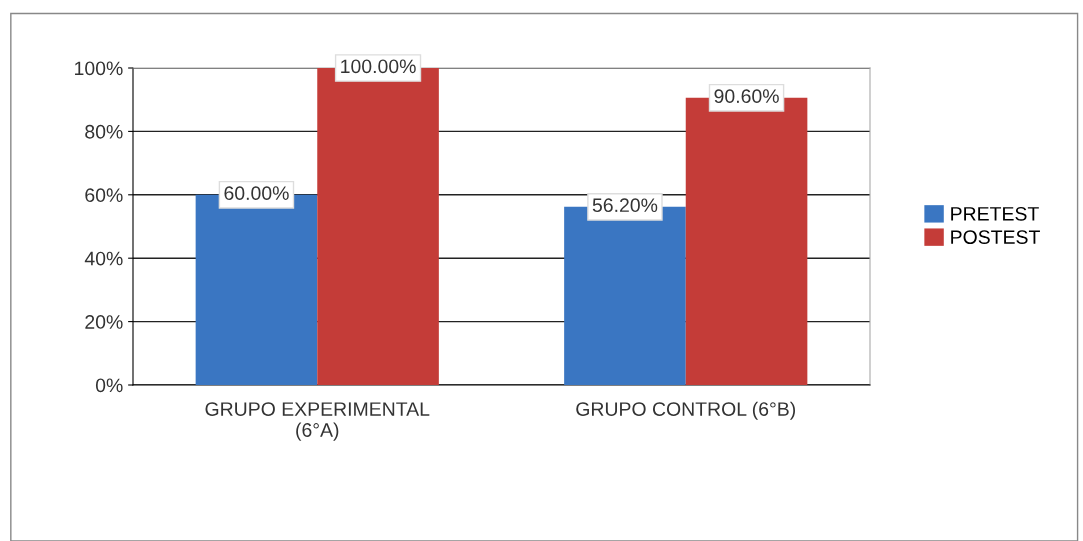 Image resolution: width=1083 pixels, height=541 pixels. I want to click on y-tick-label: 0%, so click(109, 385).